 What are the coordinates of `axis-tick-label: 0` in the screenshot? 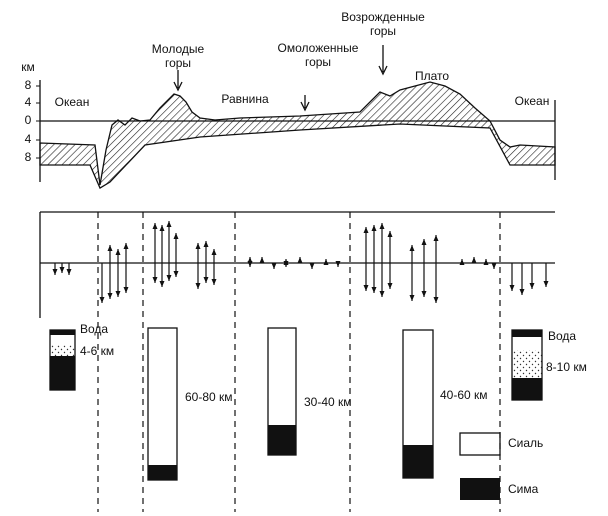 It's located at (28, 120).